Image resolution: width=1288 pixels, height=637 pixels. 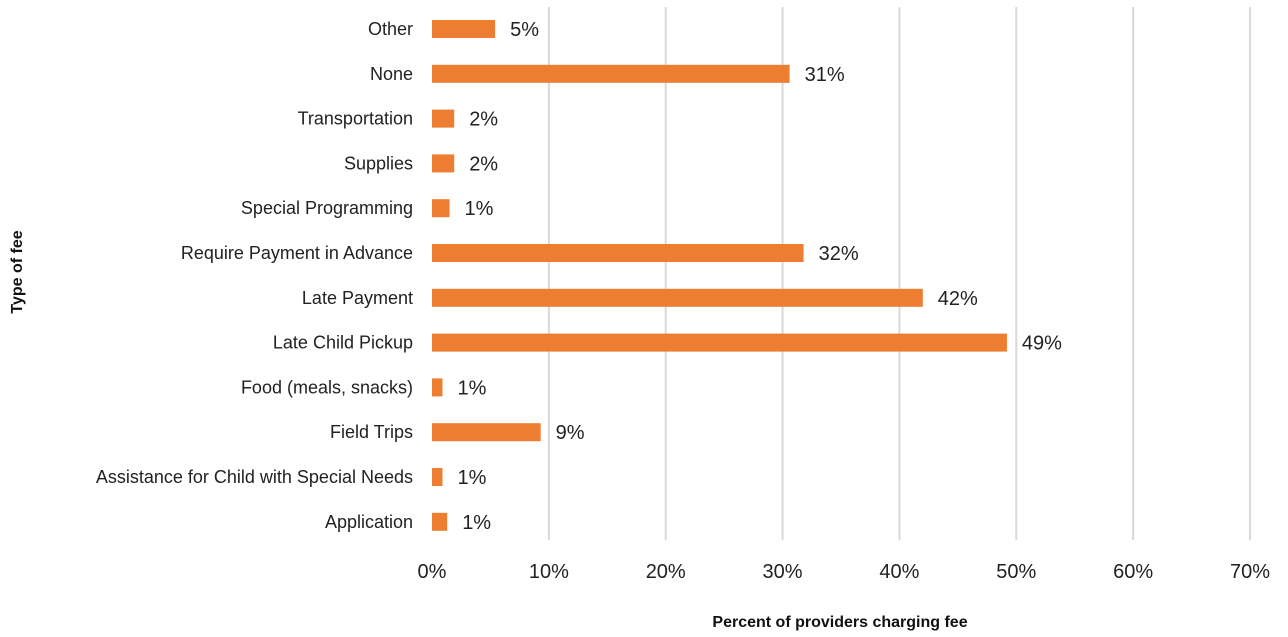 What do you see at coordinates (1016, 572) in the screenshot?
I see `x-tick-label-50: 50%` at bounding box center [1016, 572].